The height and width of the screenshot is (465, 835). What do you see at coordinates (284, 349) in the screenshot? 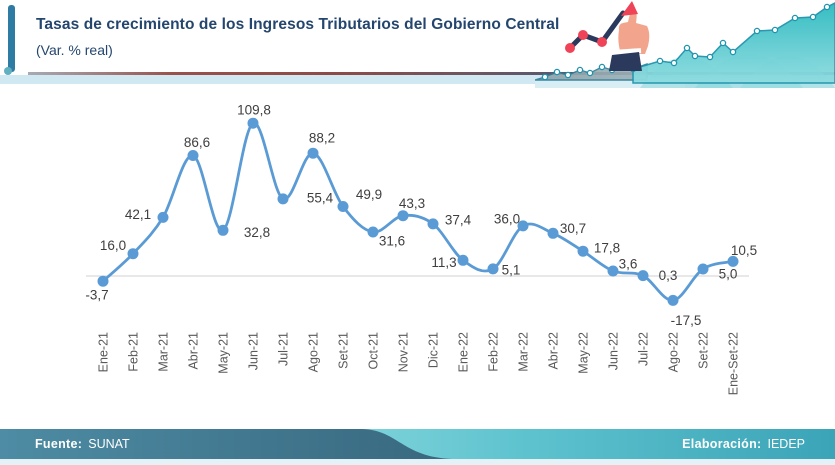
I see `x-tick-label: Jul-21` at bounding box center [284, 349].